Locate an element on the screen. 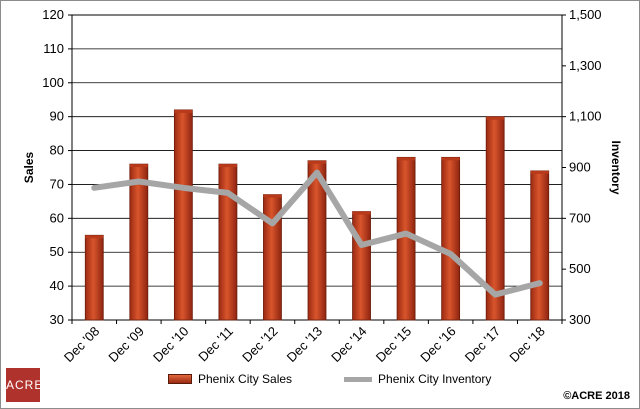  y2-tick-label: 1,500 is located at coordinates (585, 14).